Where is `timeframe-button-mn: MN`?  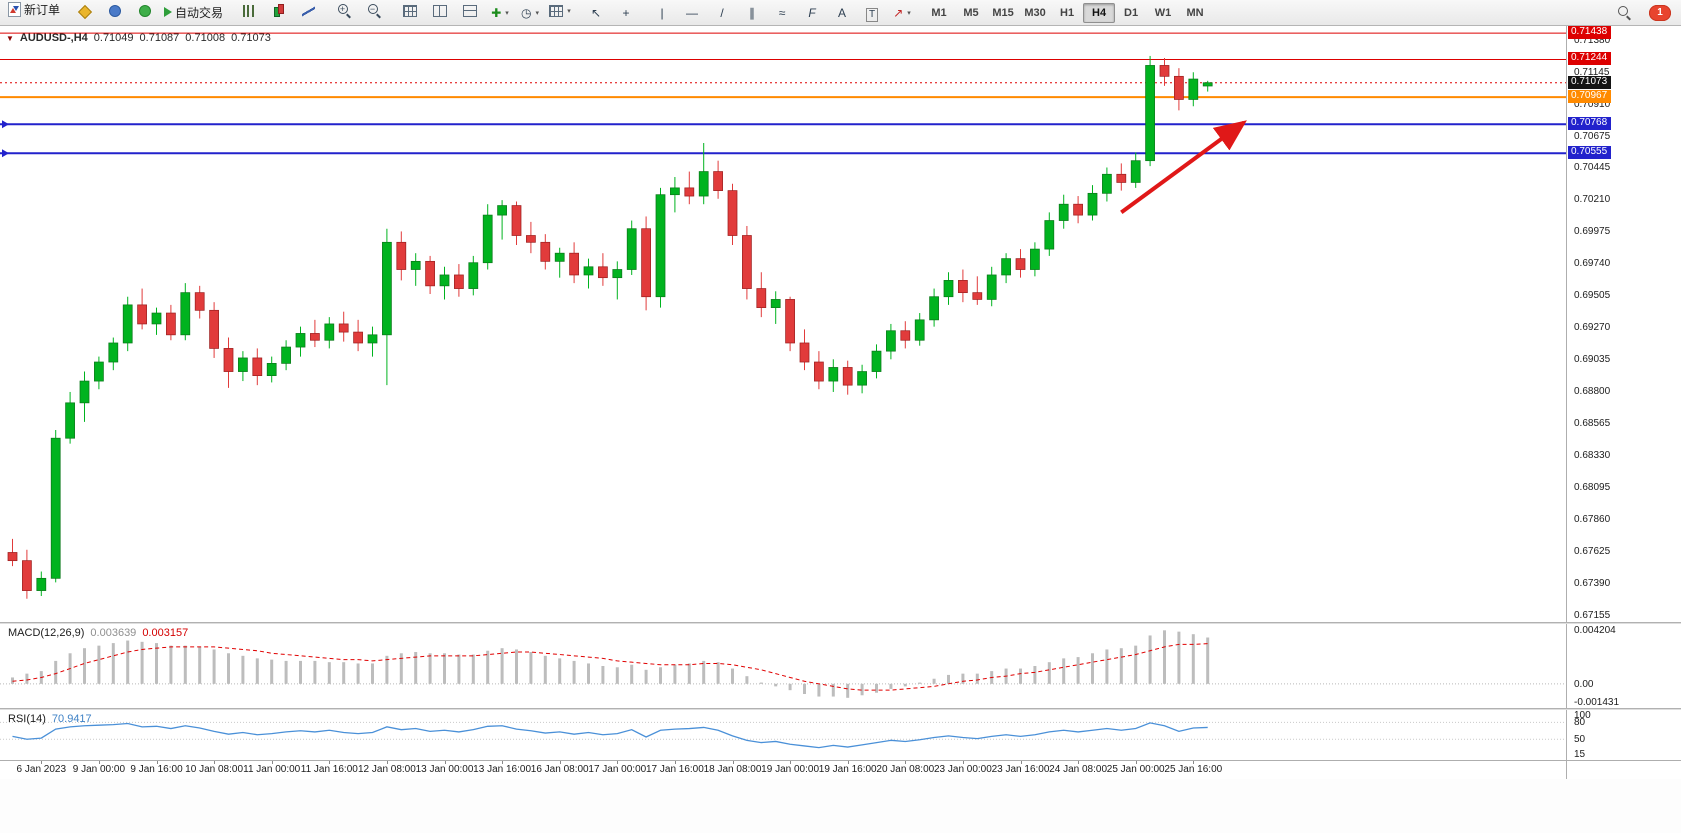
timeframe-button-mn: MN is located at coordinates (1195, 12).